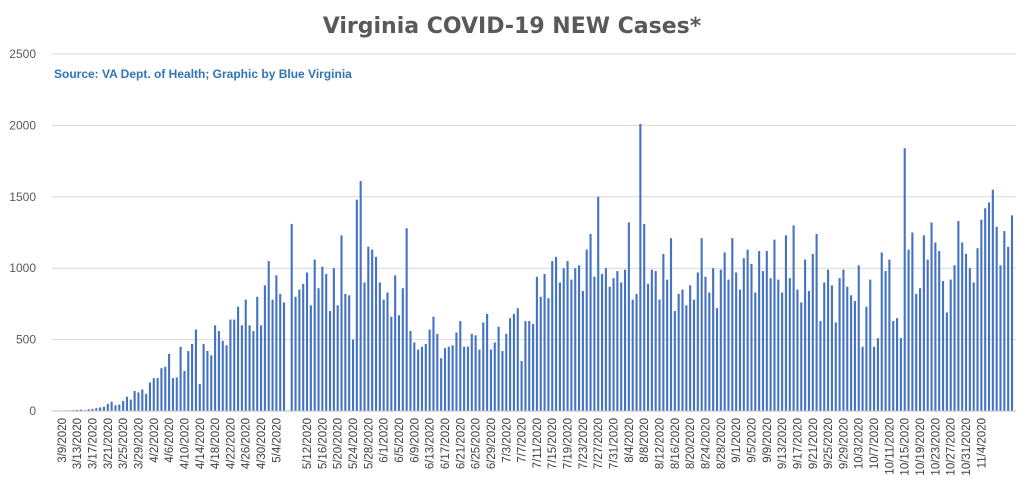 The width and height of the screenshot is (1024, 492). Describe the element at coordinates (231, 443) in the screenshot. I see `x-tick-label: 4/22/2020` at that location.